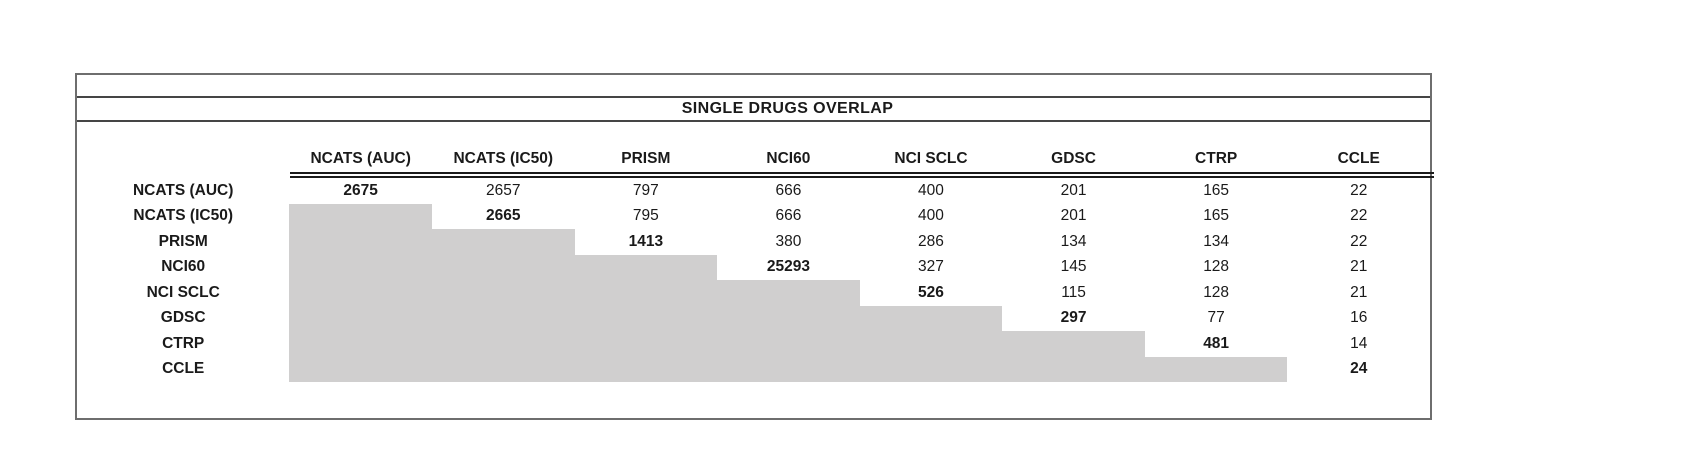 This screenshot has width=1688, height=464. Describe the element at coordinates (503, 158) in the screenshot. I see `col-header-ncats-ic50: NCATS (IC50)` at that location.